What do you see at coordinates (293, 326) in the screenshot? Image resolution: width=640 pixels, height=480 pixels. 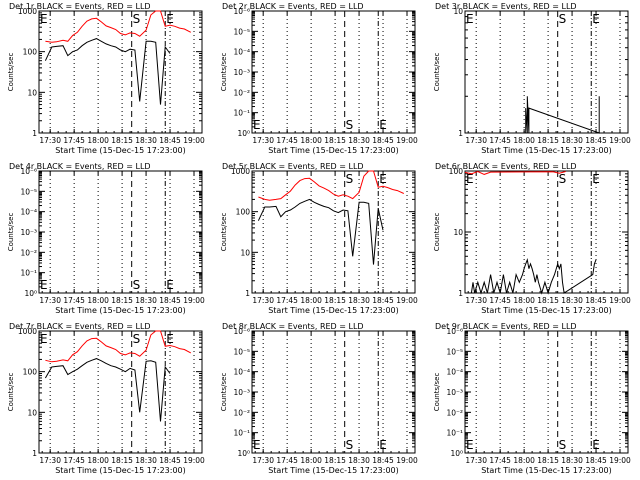 I see `panel-title: Det 8r BLACK = Events, RED = LLD` at bounding box center [293, 326].